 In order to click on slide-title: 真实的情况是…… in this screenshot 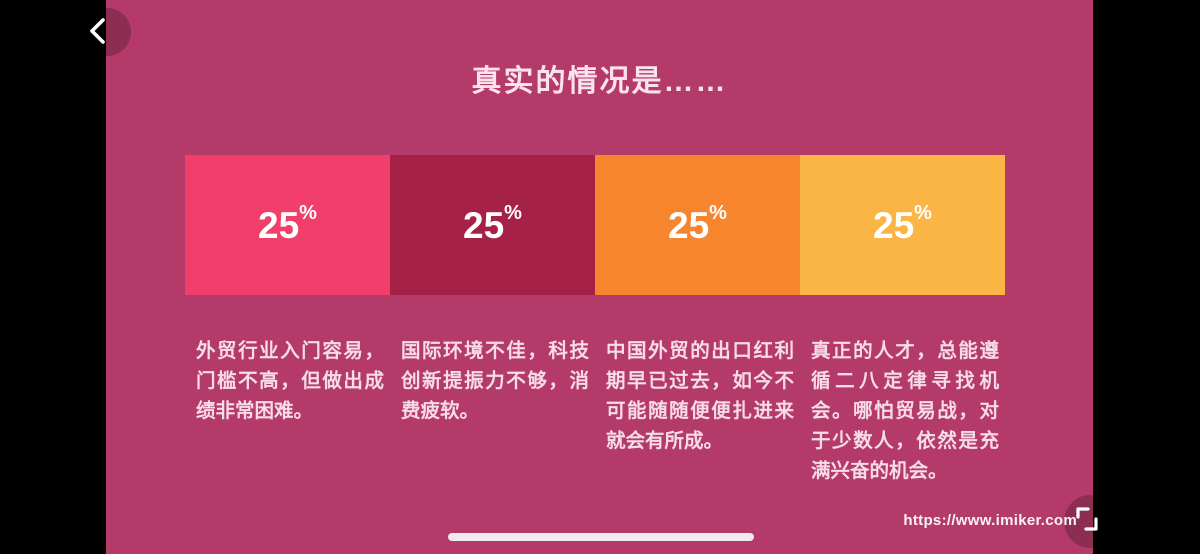, I will do `click(599, 81)`.